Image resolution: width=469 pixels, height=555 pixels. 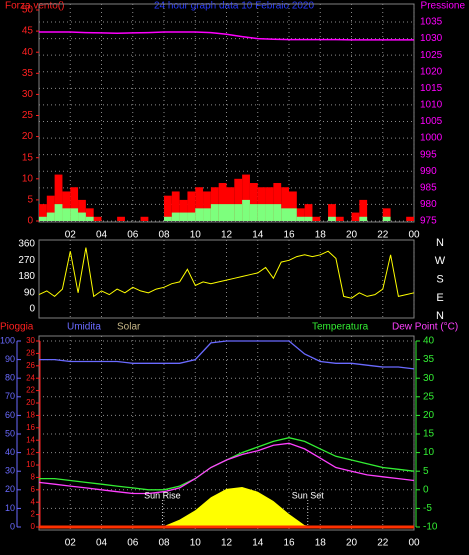 What do you see at coordinates (321, 543) in the screenshot?
I see `x-tick-label: 18` at bounding box center [321, 543].